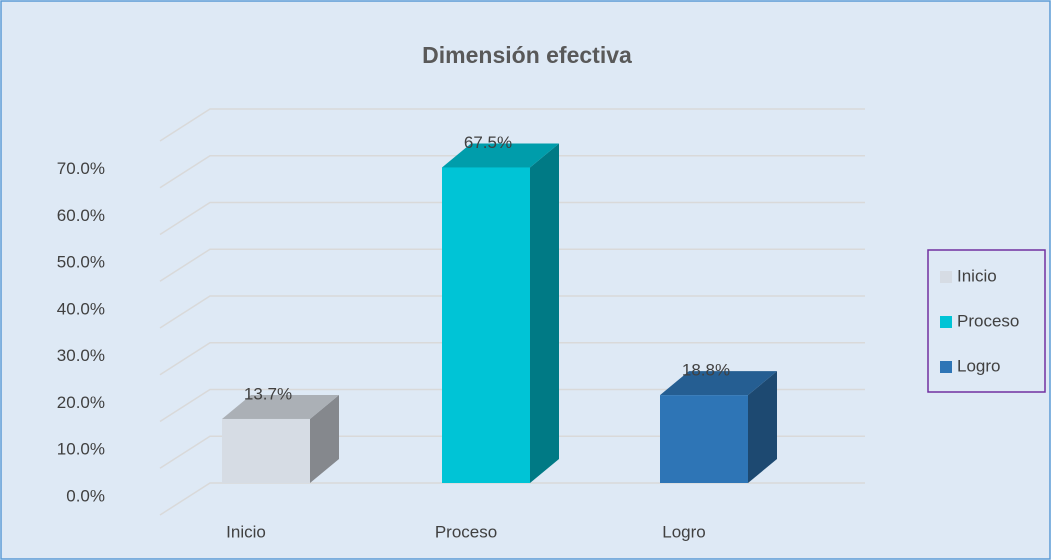 Image resolution: width=1051 pixels, height=560 pixels. I want to click on legend-label: Proceso, so click(988, 320).